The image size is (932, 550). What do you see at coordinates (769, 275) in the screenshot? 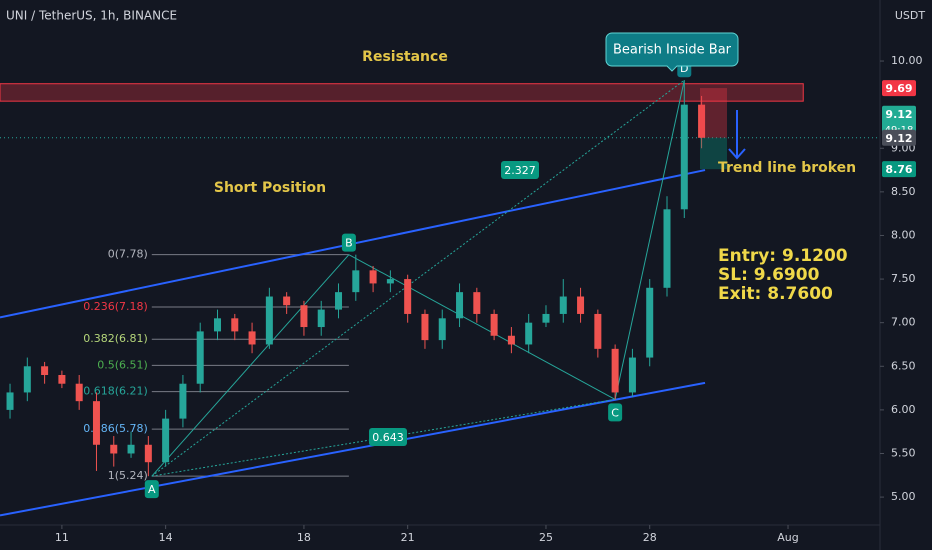
I see `sl-label: SL: 9.6900` at bounding box center [769, 275].